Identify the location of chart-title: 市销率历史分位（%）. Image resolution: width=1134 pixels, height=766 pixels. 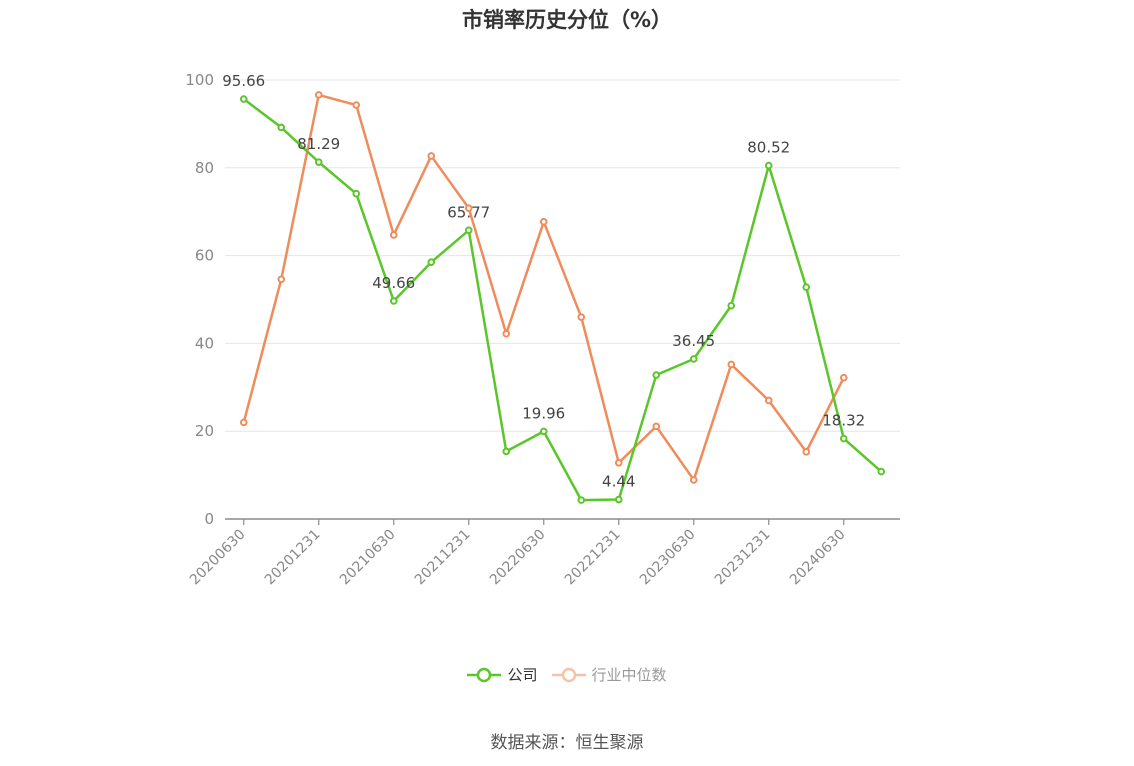
(567, 20).